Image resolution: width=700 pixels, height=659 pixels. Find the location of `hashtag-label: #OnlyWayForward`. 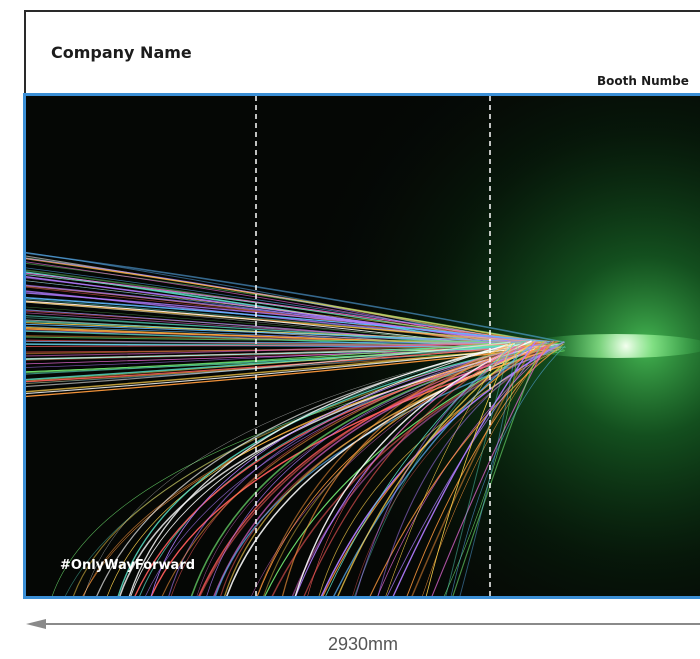

hashtag-label: #OnlyWayForward is located at coordinates (128, 565).